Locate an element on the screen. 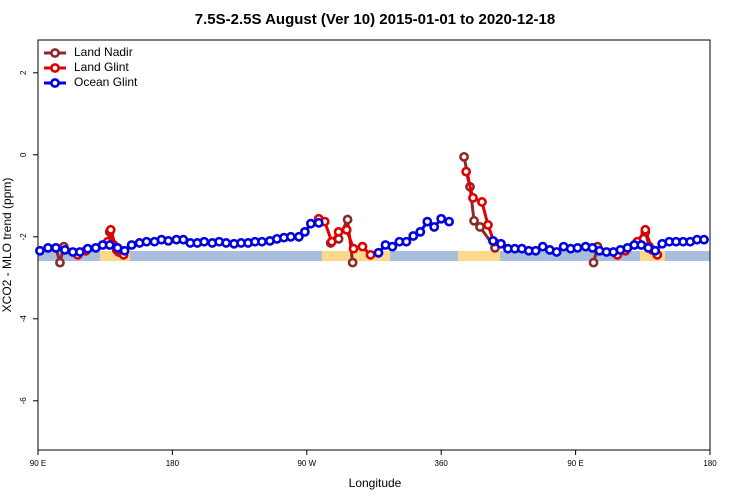 The height and width of the screenshot is (500, 750). y-axis-label: XCO2 - MLO trend (ppm) is located at coordinates (7, 245).